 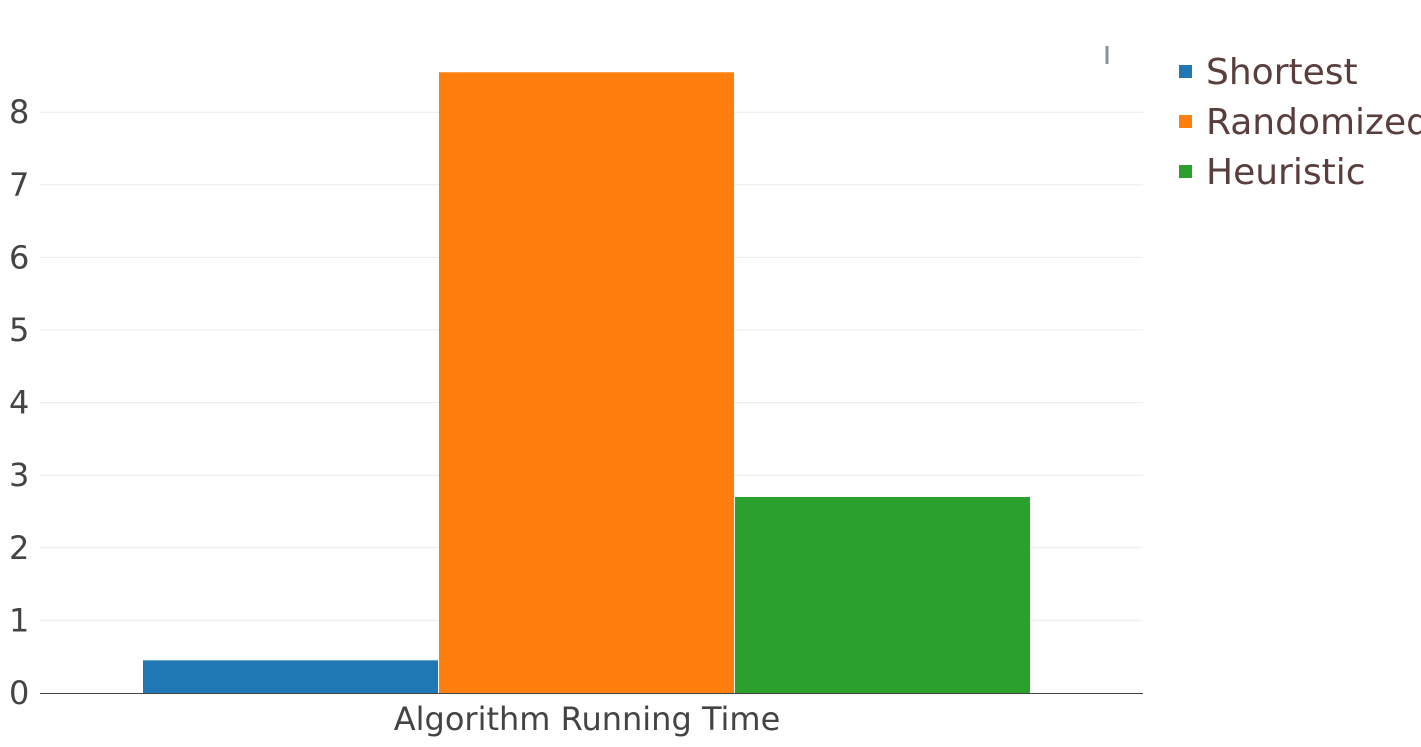 What do you see at coordinates (1313, 122) in the screenshot?
I see `legend-label: Randomized` at bounding box center [1313, 122].